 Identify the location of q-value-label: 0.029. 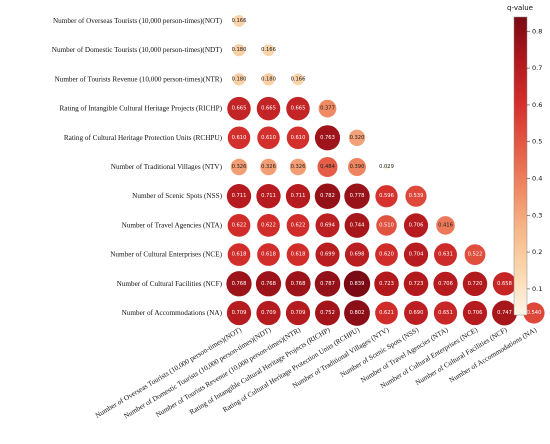
(386, 167).